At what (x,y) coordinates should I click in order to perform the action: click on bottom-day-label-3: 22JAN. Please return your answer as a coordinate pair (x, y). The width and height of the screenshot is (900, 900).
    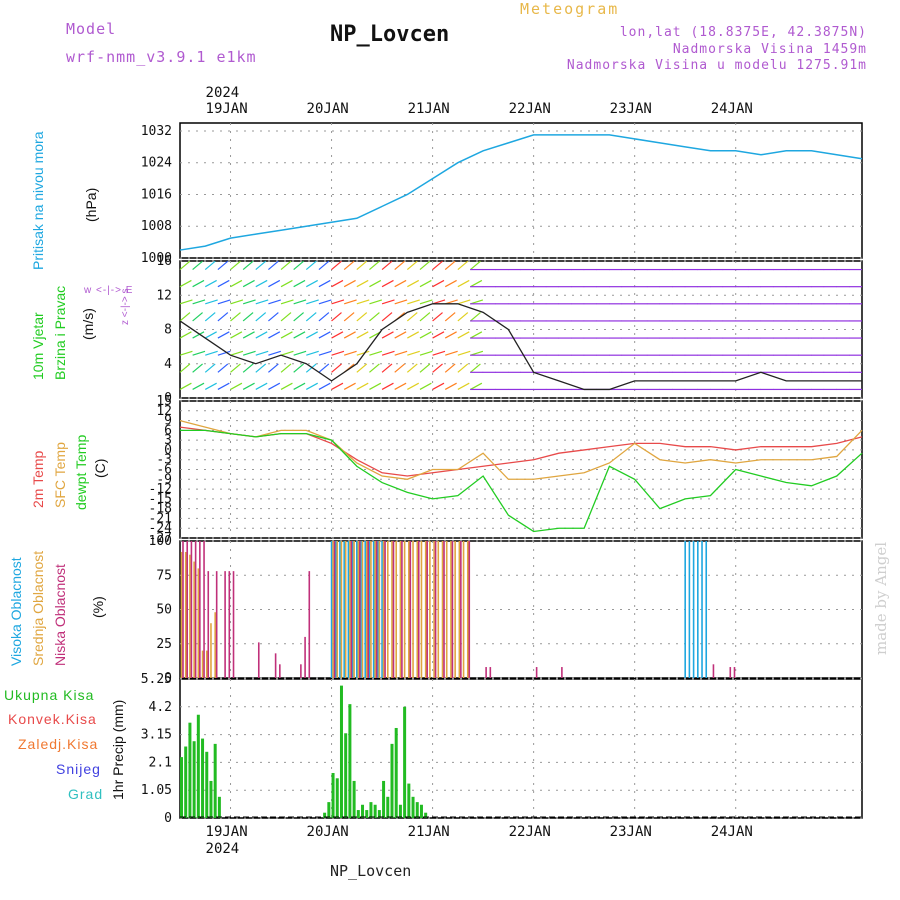
    Looking at the image, I should click on (530, 832).